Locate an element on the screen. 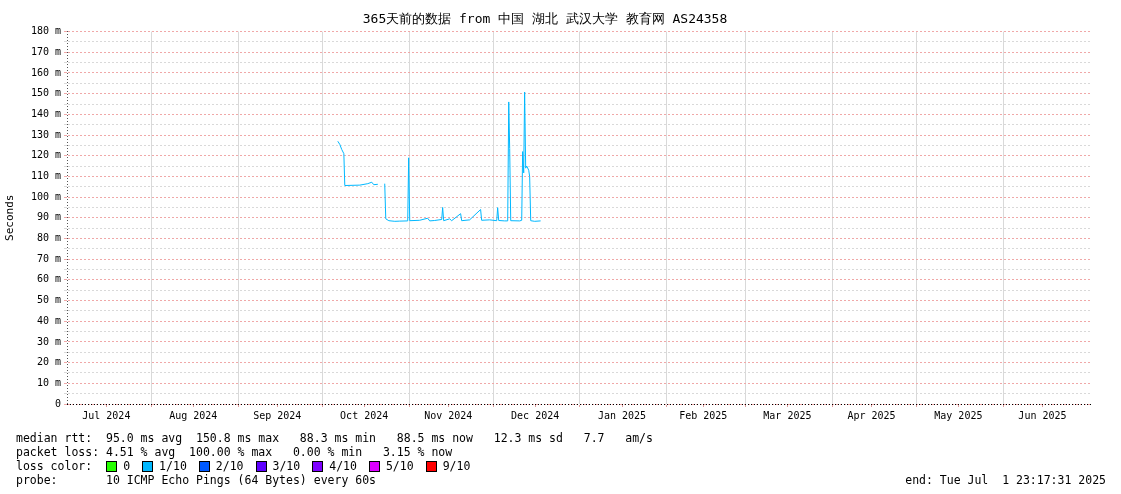  text: packet loss: 4.51 % avg 100.00 % max 0.00 % min 3.15 % now is located at coordinates (235, 452).